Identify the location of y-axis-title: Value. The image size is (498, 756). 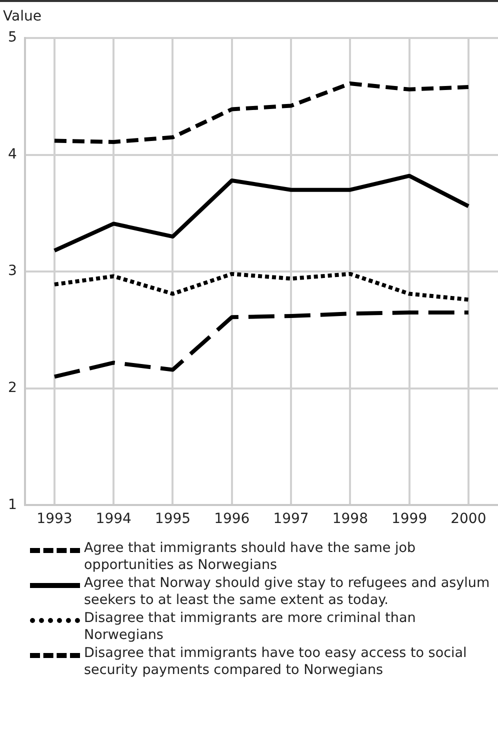
(22, 16).